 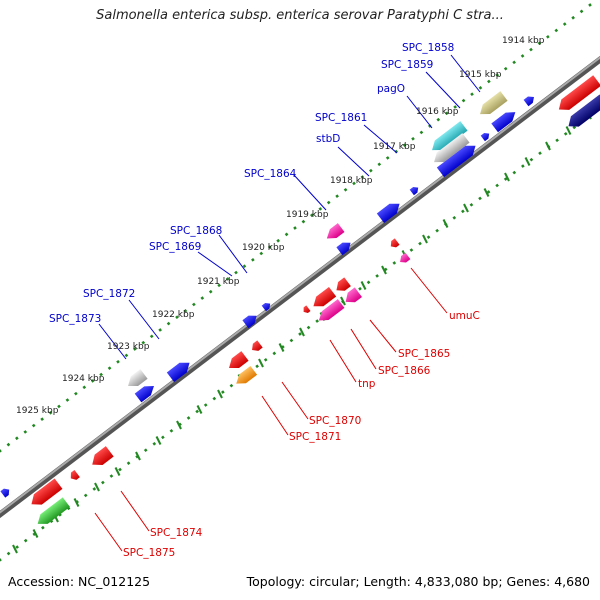 I want to click on gene-feature-orange, so click(x=247, y=374).